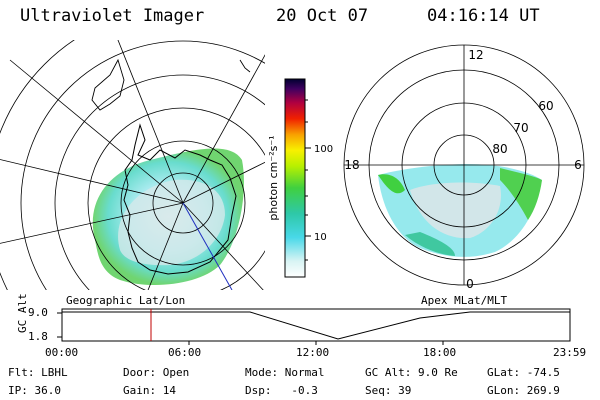  What do you see at coordinates (388, 390) in the screenshot?
I see `sequence-info: Seq: 39` at bounding box center [388, 390].